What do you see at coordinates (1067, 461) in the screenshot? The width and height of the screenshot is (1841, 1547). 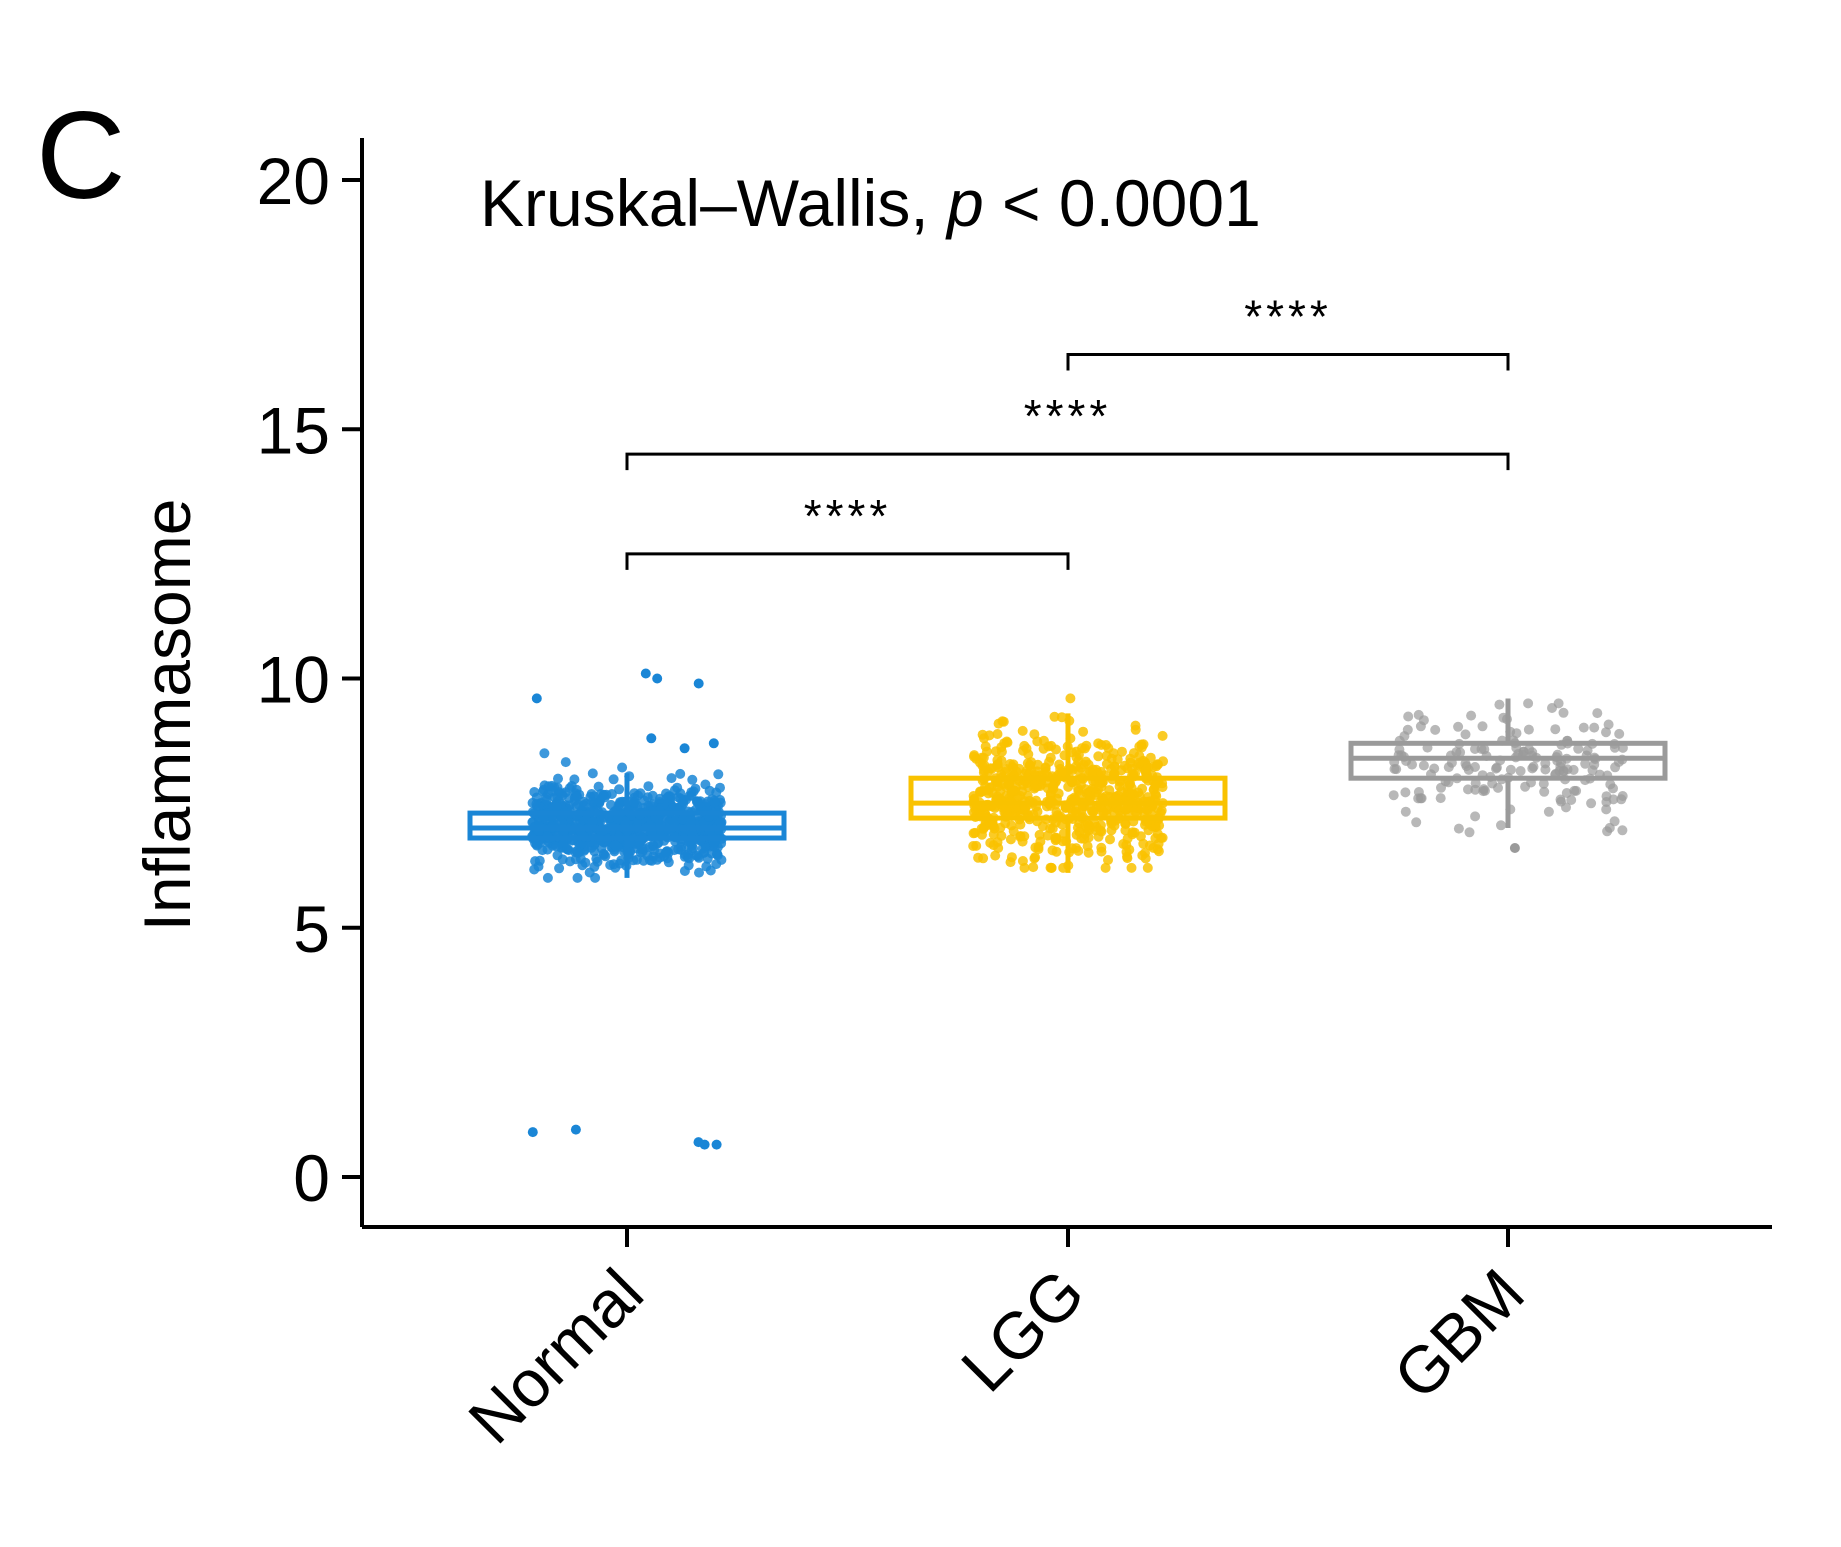 I see `bracket-line` at bounding box center [1067, 461].